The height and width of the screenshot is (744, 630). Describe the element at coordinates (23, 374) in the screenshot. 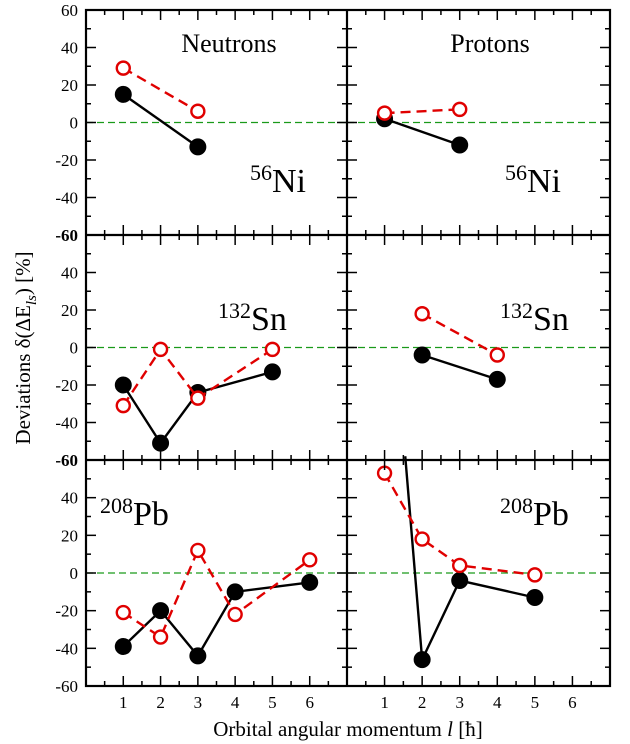

I see `y-axis-title-text: Deviations δ(ΔE` at that location.